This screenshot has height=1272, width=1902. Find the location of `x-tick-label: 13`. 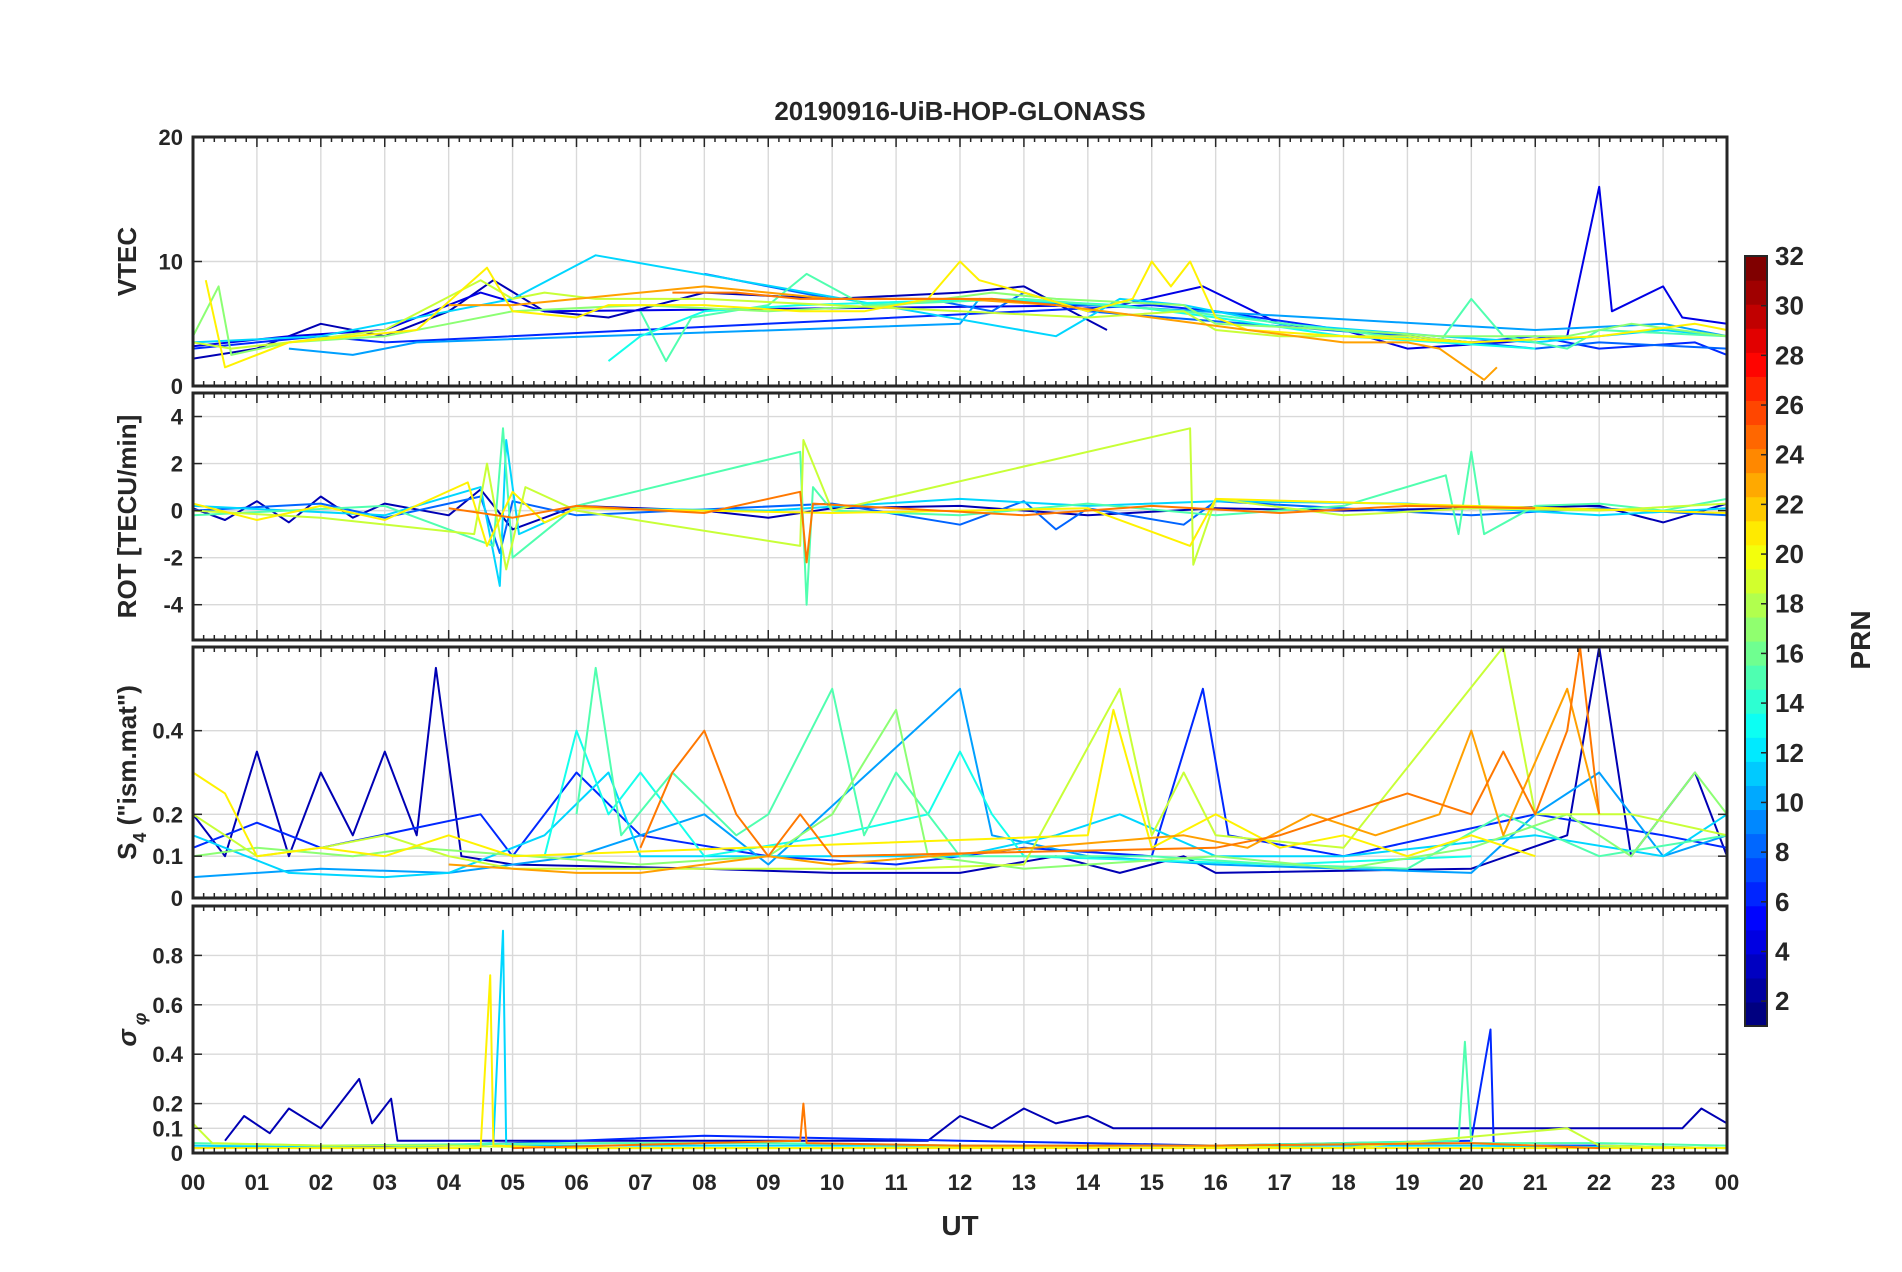

x-tick-label: 13 is located at coordinates (1024, 1182).